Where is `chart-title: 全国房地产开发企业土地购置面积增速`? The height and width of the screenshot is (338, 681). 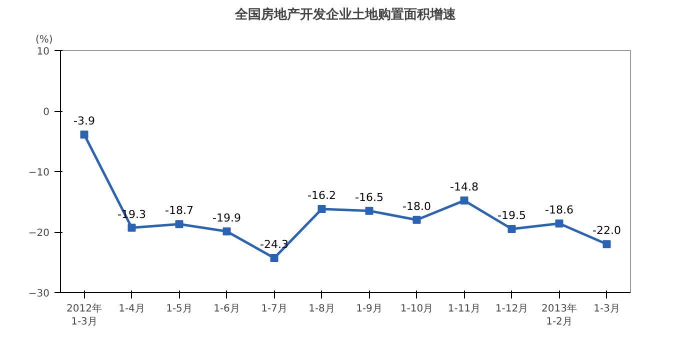 chart-title: 全国房地产开发企业土地购置面积增速 is located at coordinates (345, 14).